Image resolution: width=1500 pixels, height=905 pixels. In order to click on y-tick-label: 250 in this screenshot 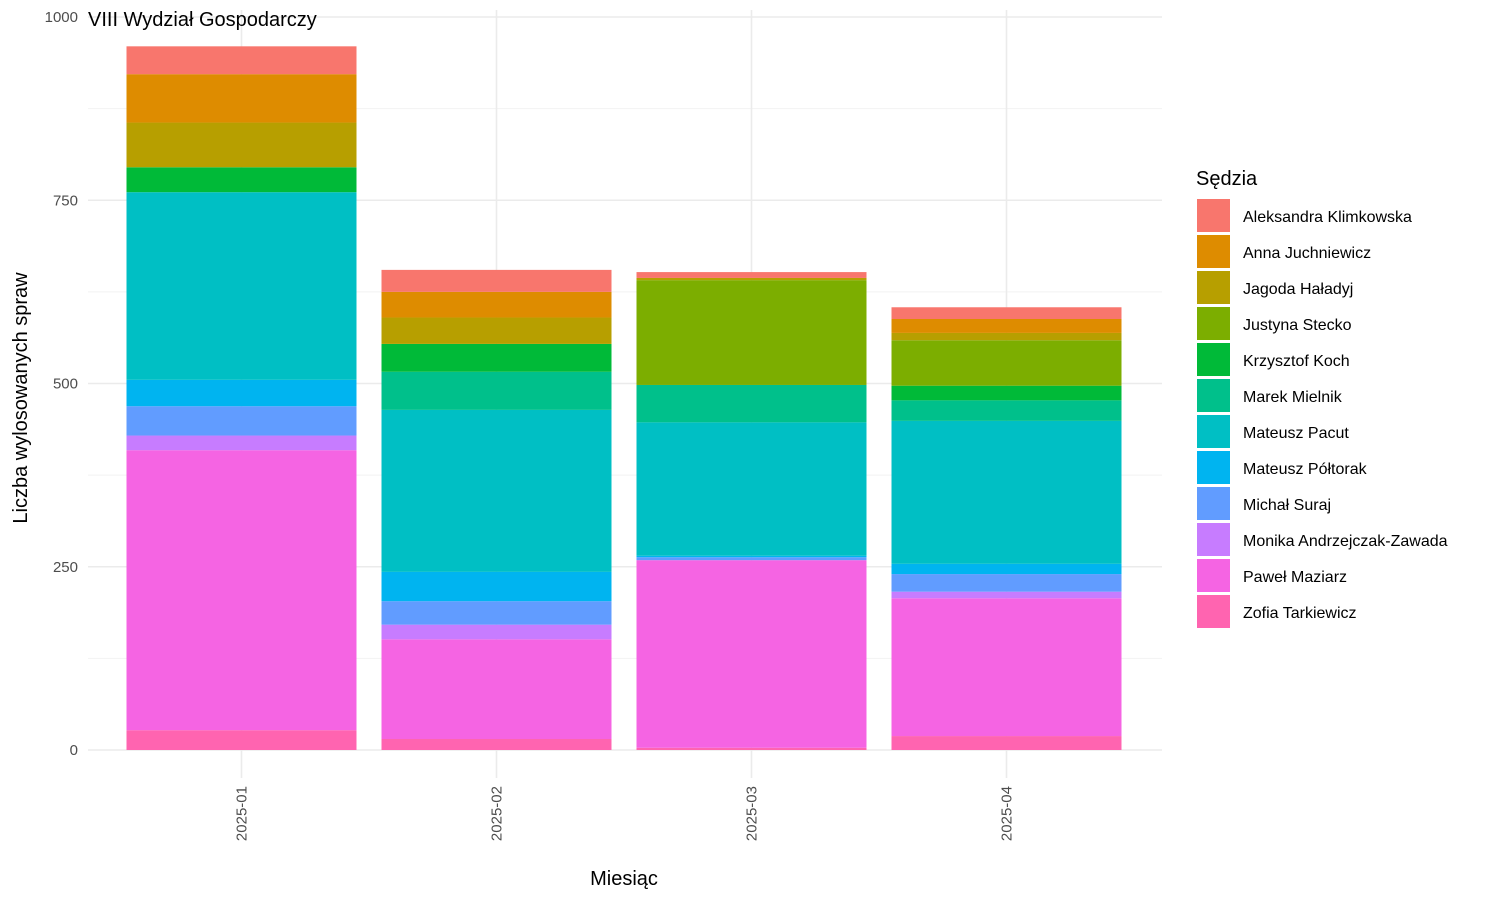, I will do `click(65, 567)`.